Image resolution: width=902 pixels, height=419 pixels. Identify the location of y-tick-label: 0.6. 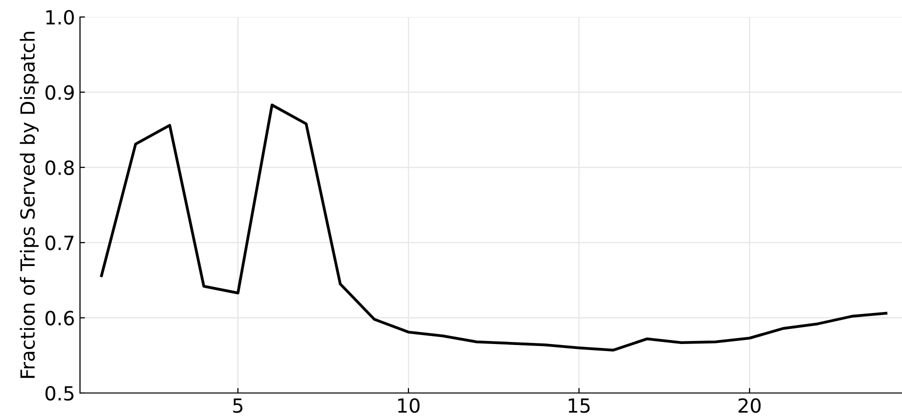
(60, 318).